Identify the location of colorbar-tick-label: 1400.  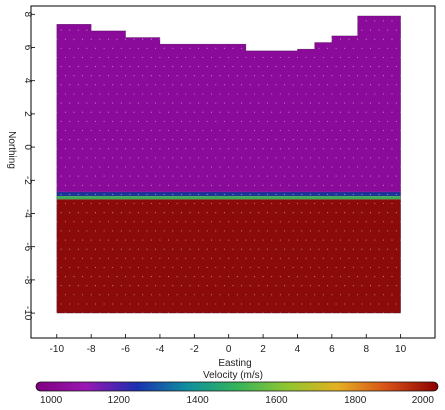
(197, 400).